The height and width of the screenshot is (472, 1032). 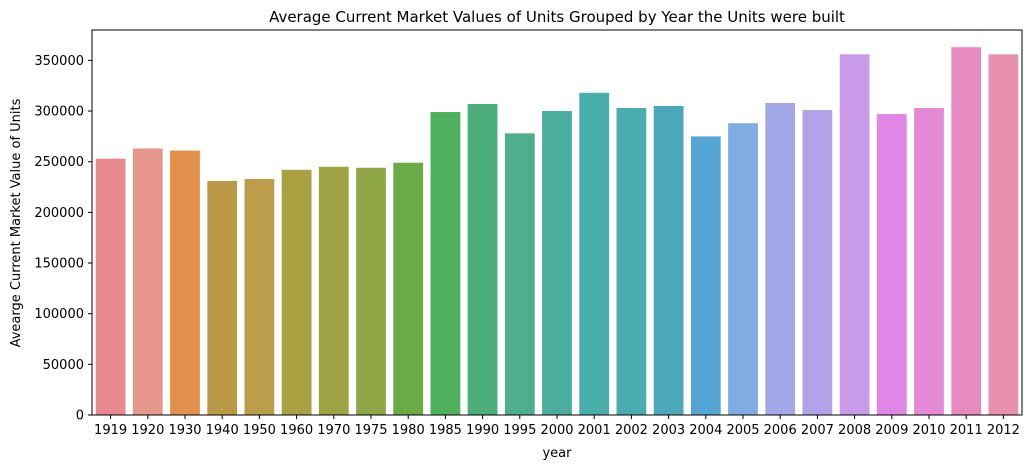 What do you see at coordinates (1003, 430) in the screenshot?
I see `x-tick-label-2012: 2012` at bounding box center [1003, 430].